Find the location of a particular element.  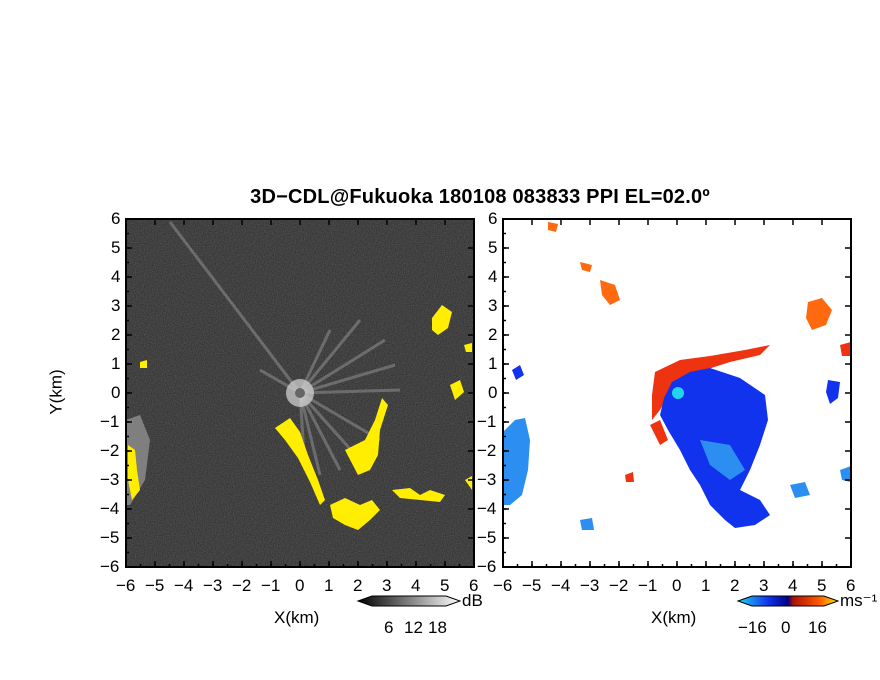

y-axis-label: Y(km) is located at coordinates (56, 392).